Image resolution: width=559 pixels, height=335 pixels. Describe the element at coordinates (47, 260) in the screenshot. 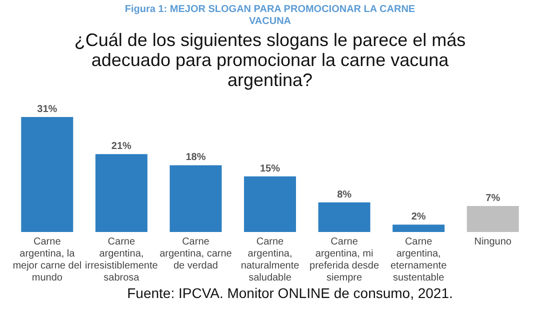

I see `x-tick-label: Carne argentina, la mejor carne del mundo` at that location.